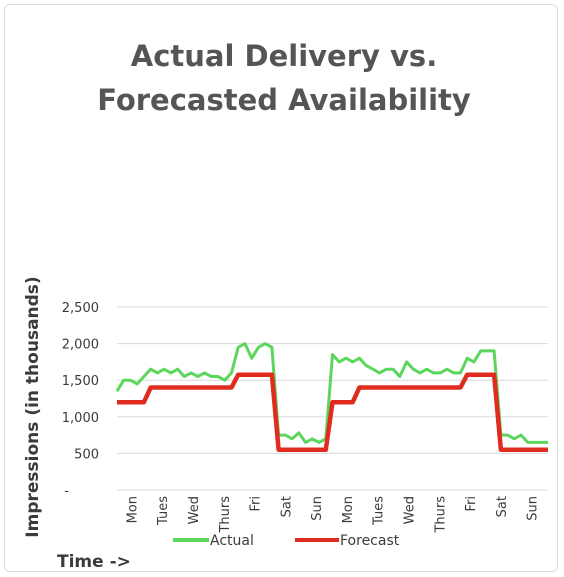 The image size is (564, 577). I want to click on series-line-forecast, so click(332, 412).